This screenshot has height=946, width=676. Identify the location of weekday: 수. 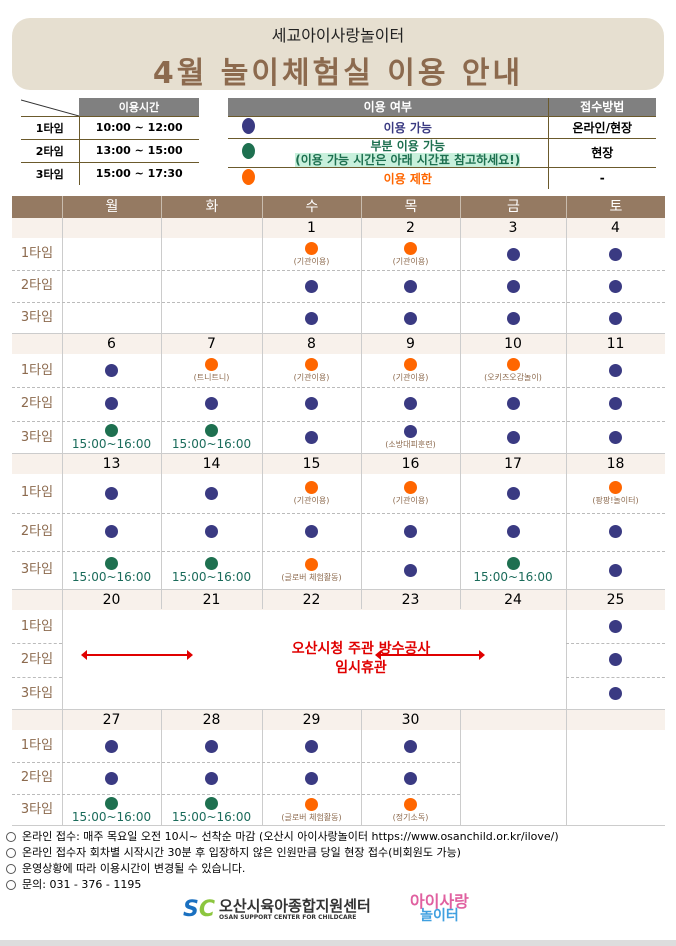
(311, 207).